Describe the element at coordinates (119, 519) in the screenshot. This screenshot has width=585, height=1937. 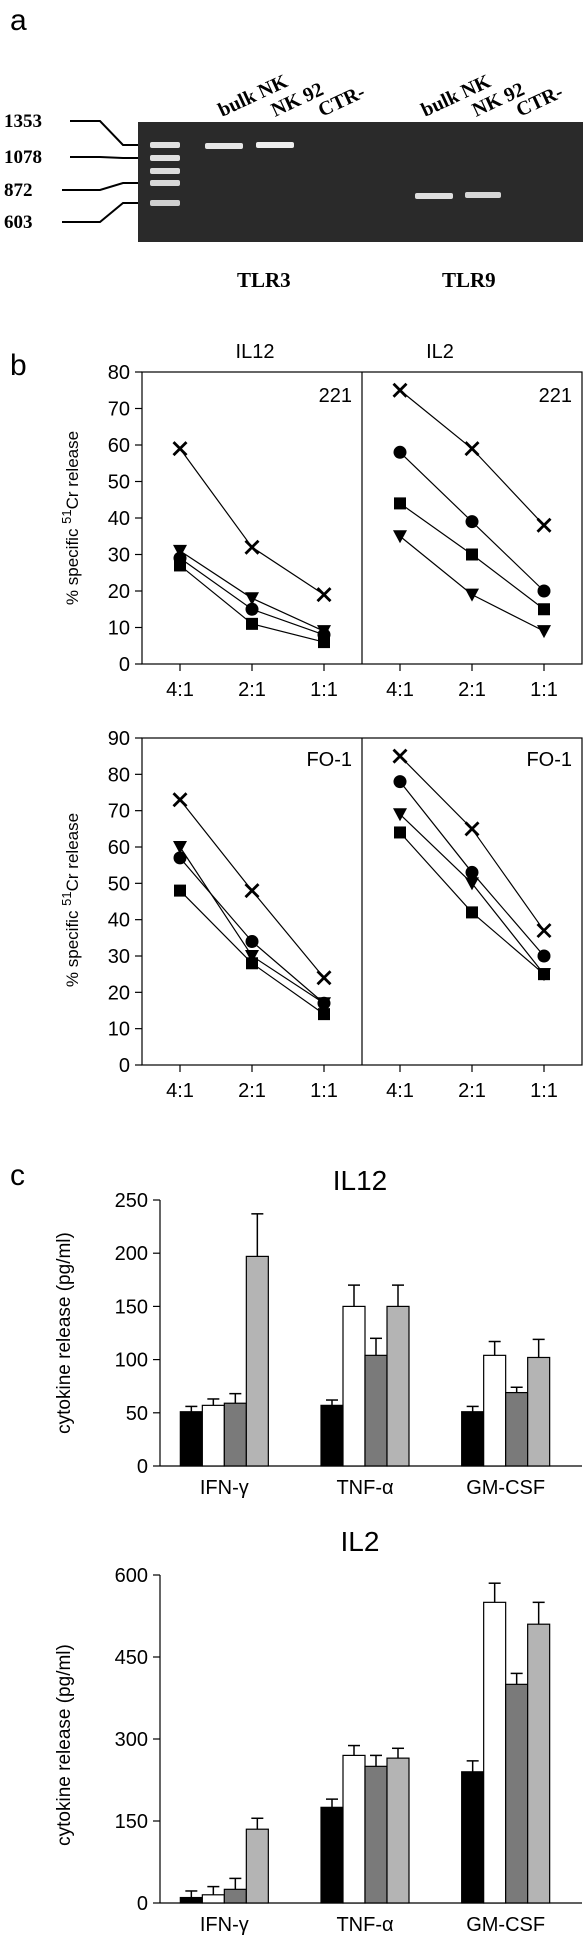
I see `y-tick-label: 40` at that location.